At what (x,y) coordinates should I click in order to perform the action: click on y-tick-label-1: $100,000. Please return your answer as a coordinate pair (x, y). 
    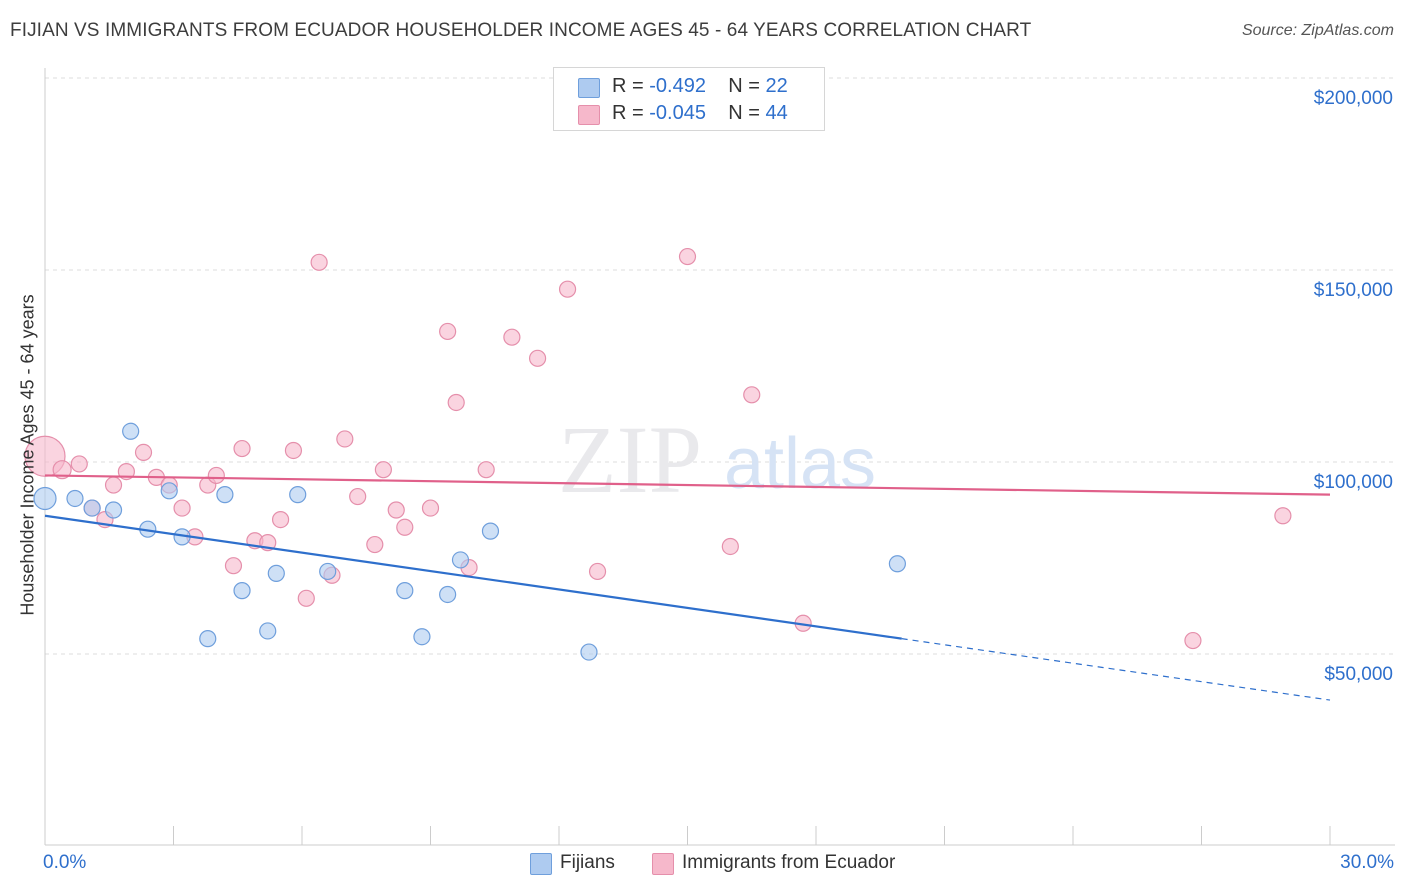
    Looking at the image, I should click on (1353, 482).